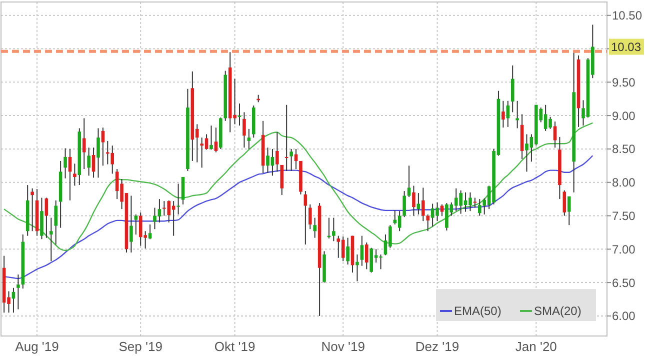  I want to click on x-tick-label: Dez '19, so click(437, 346).